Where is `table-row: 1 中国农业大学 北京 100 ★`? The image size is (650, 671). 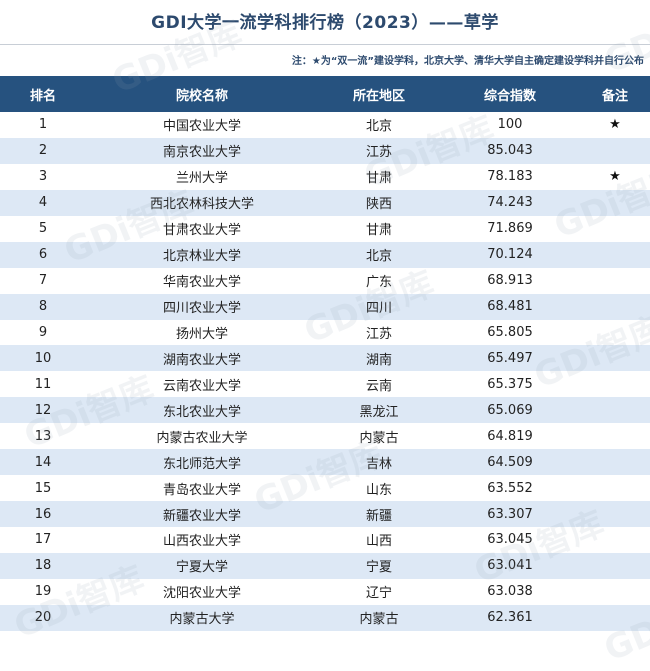 table-row: 1 中国农业大学 北京 100 ★ is located at coordinates (325, 125).